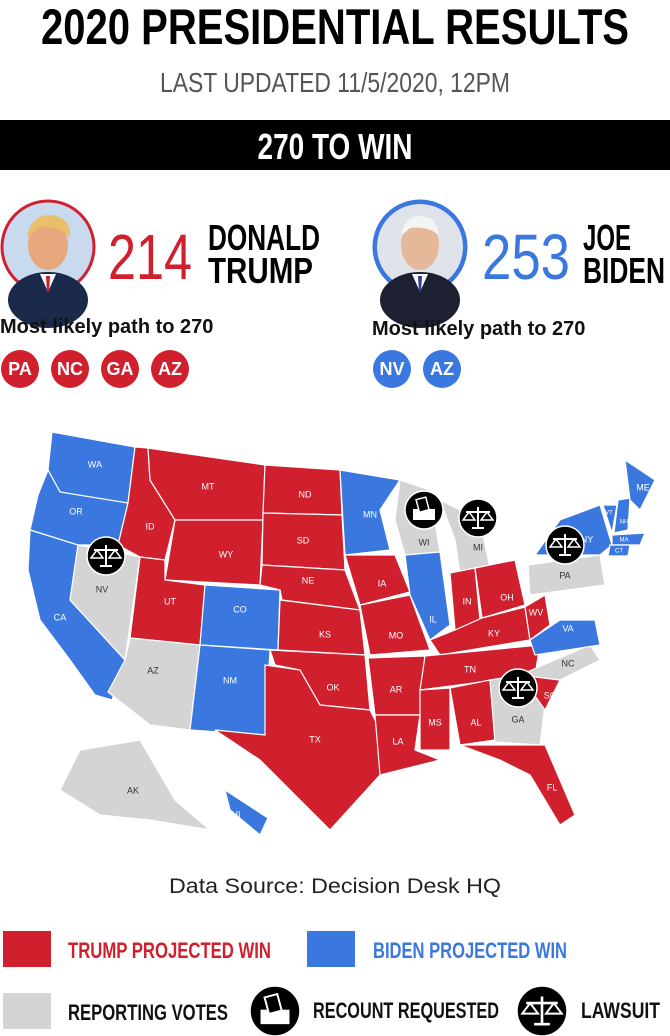  What do you see at coordinates (151, 526) in the screenshot?
I see `state-label: ID` at bounding box center [151, 526].